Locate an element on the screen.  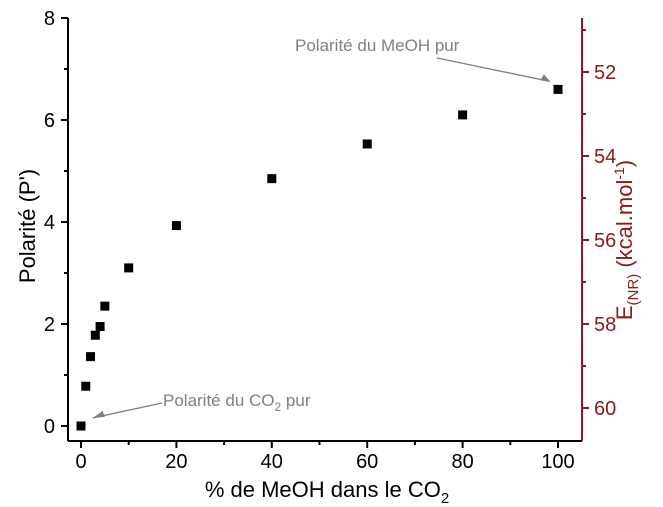
x-tick-label: 80 is located at coordinates (462, 462).